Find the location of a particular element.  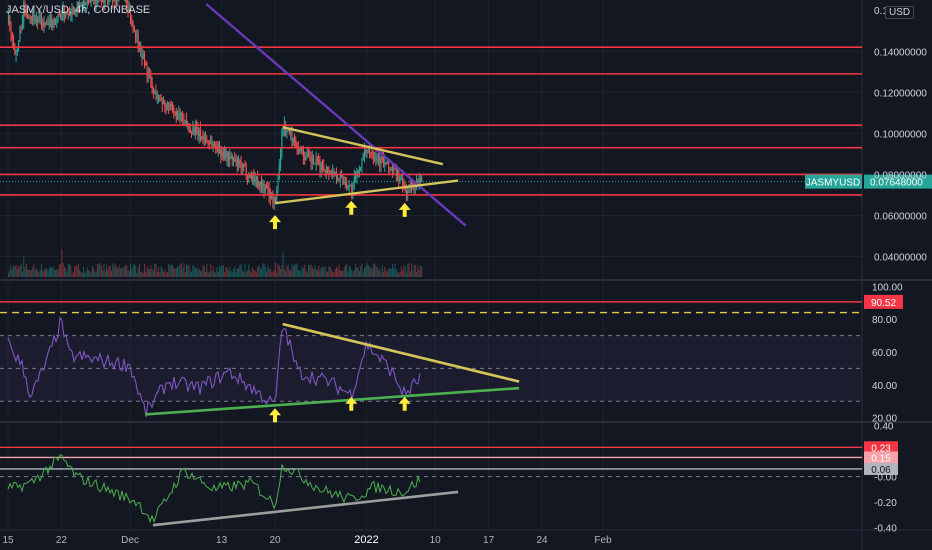

osc-level-label: 0.23 is located at coordinates (881, 448).